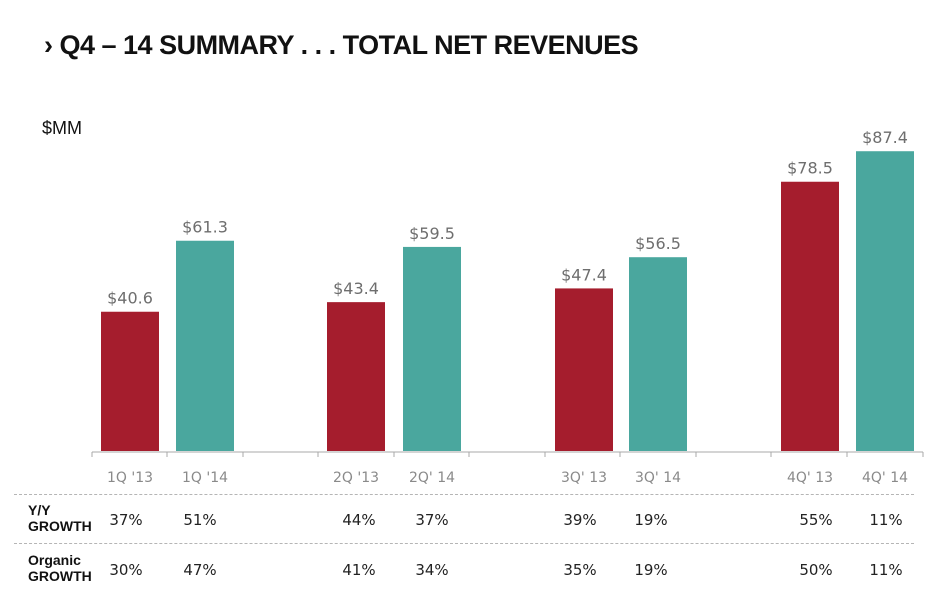 The height and width of the screenshot is (613, 952). Describe the element at coordinates (205, 478) in the screenshot. I see `x-tick-label: 1Q '14` at that location.